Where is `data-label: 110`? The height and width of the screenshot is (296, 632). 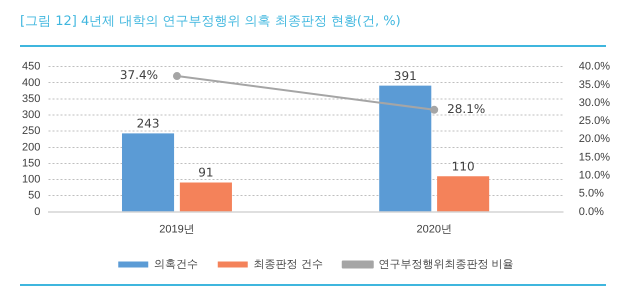 data-label: 110 is located at coordinates (463, 166).